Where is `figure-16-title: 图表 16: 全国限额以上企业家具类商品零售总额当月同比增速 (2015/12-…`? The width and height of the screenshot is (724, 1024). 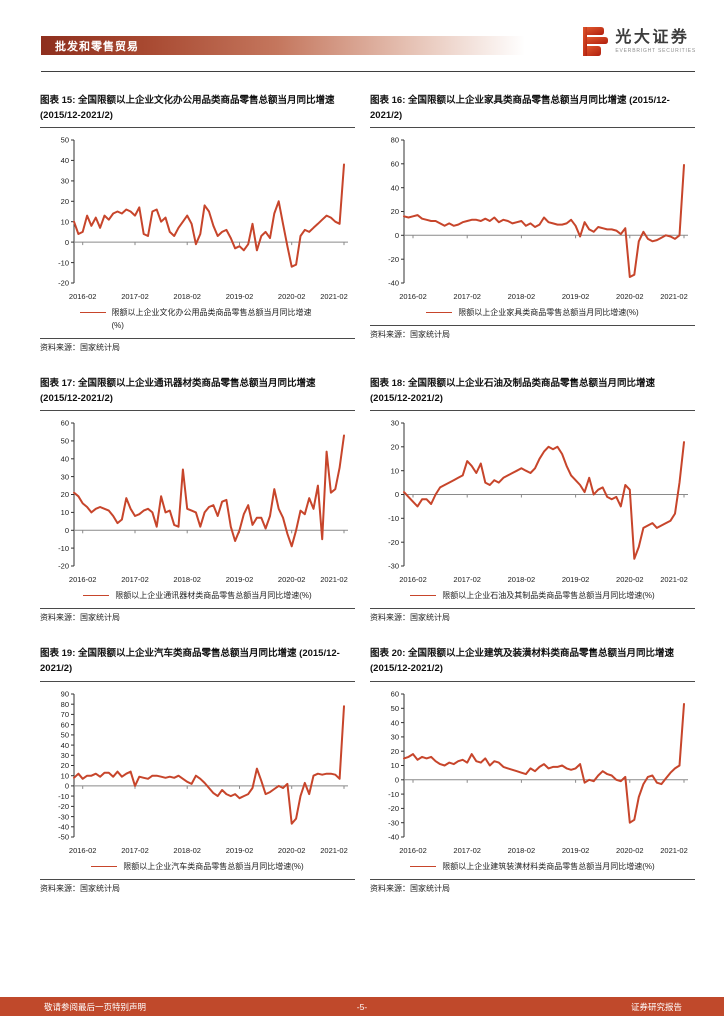 figure-16-title: 图表 16: 全国限额以上企业家具类商品零售总额当月同比增速 (2015/12-… is located at coordinates (532, 111).